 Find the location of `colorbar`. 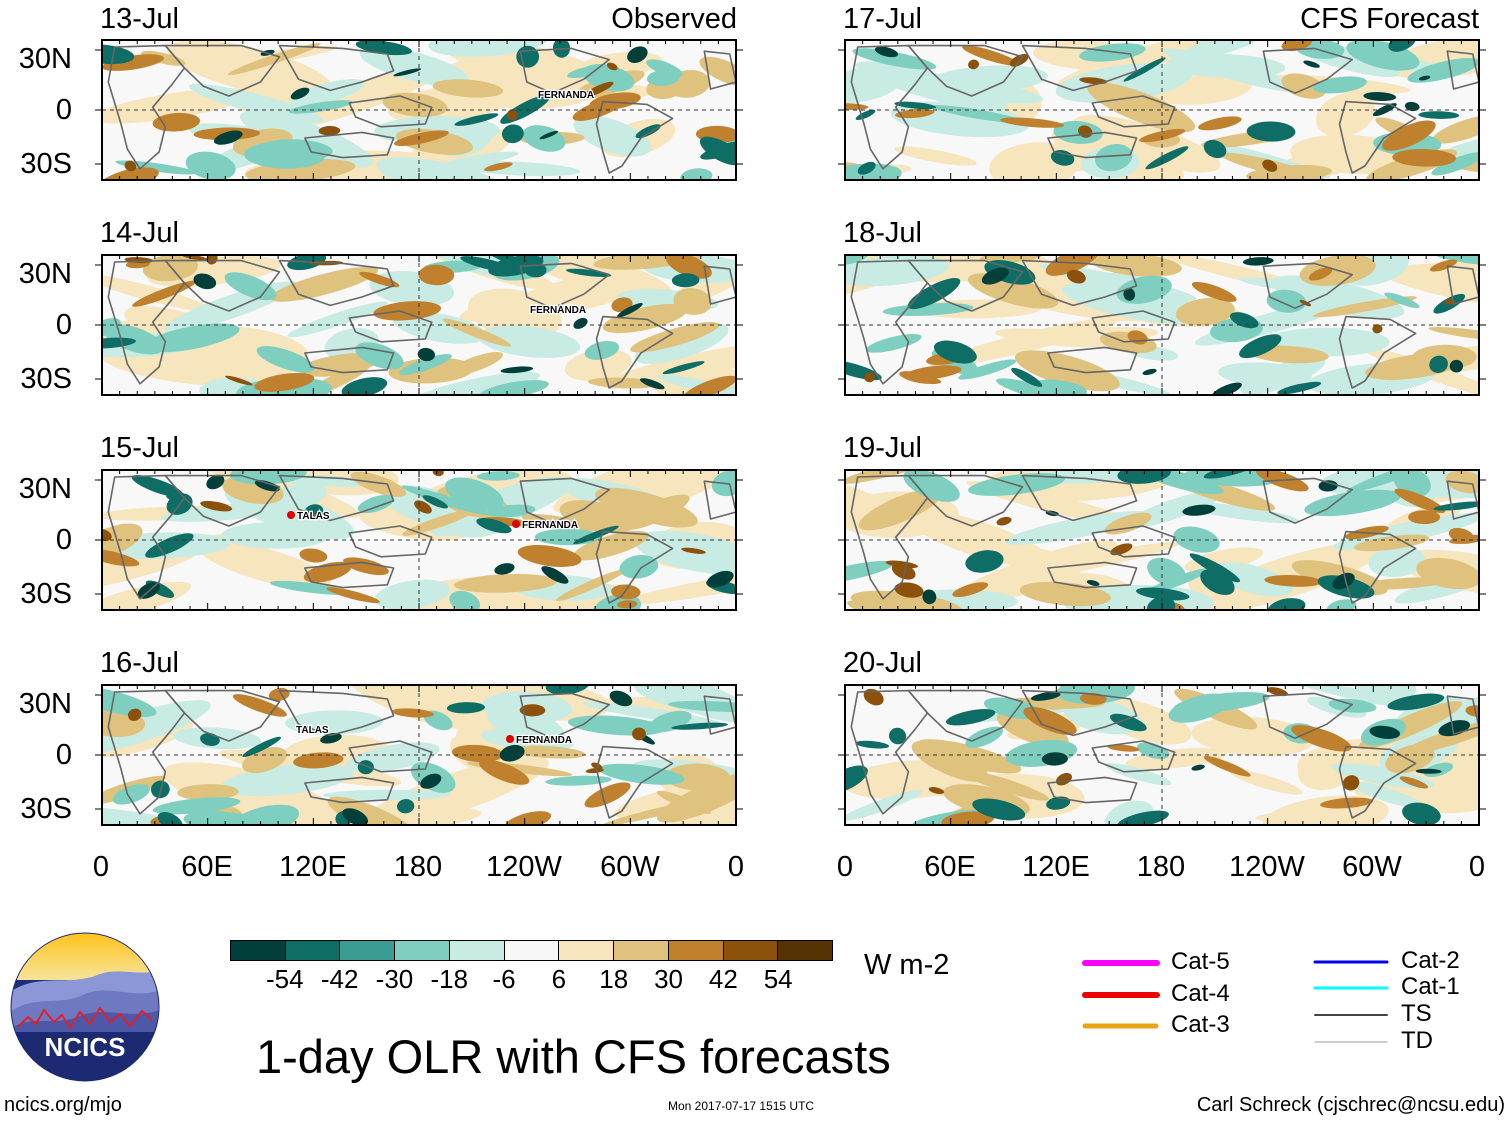

colorbar is located at coordinates (531, 950).